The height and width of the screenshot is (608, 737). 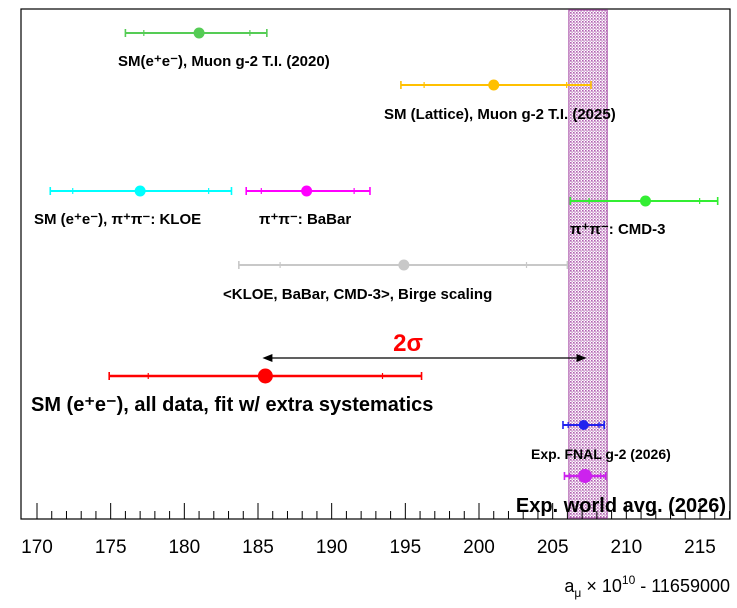 I want to click on series-label: SM(e⁺e⁻), Muon g-2 T.I. (2020), so click(x=224, y=61).